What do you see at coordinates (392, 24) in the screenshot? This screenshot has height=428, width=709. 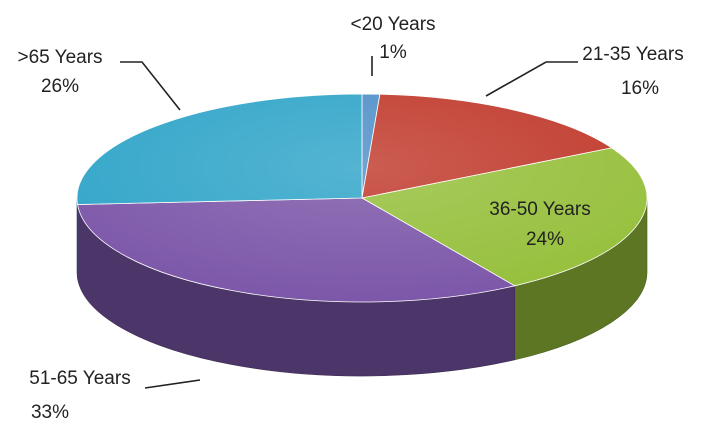 I see `slice-label--20-years: <20 Years` at bounding box center [392, 24].